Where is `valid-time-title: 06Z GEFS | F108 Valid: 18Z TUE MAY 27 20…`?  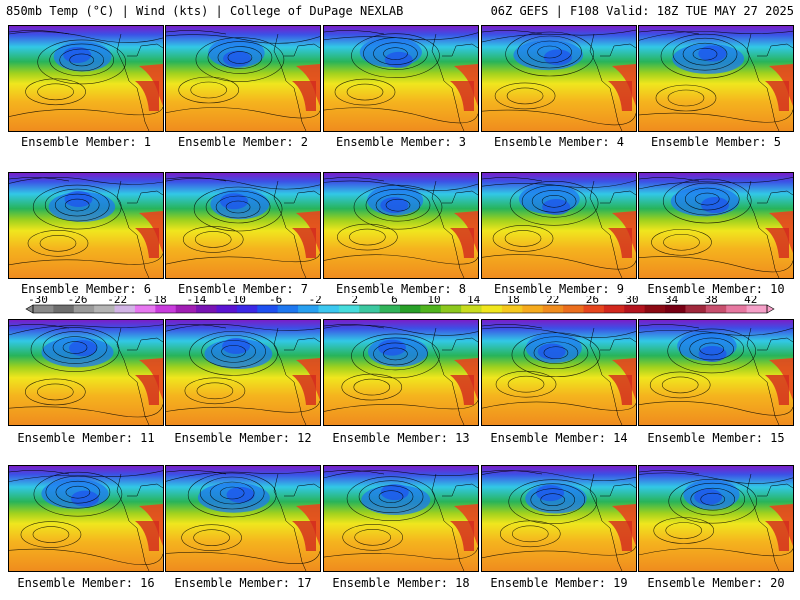 valid-time-title: 06Z GEFS | F108 Valid: 18Z TUE MAY 27 20… is located at coordinates (642, 11).